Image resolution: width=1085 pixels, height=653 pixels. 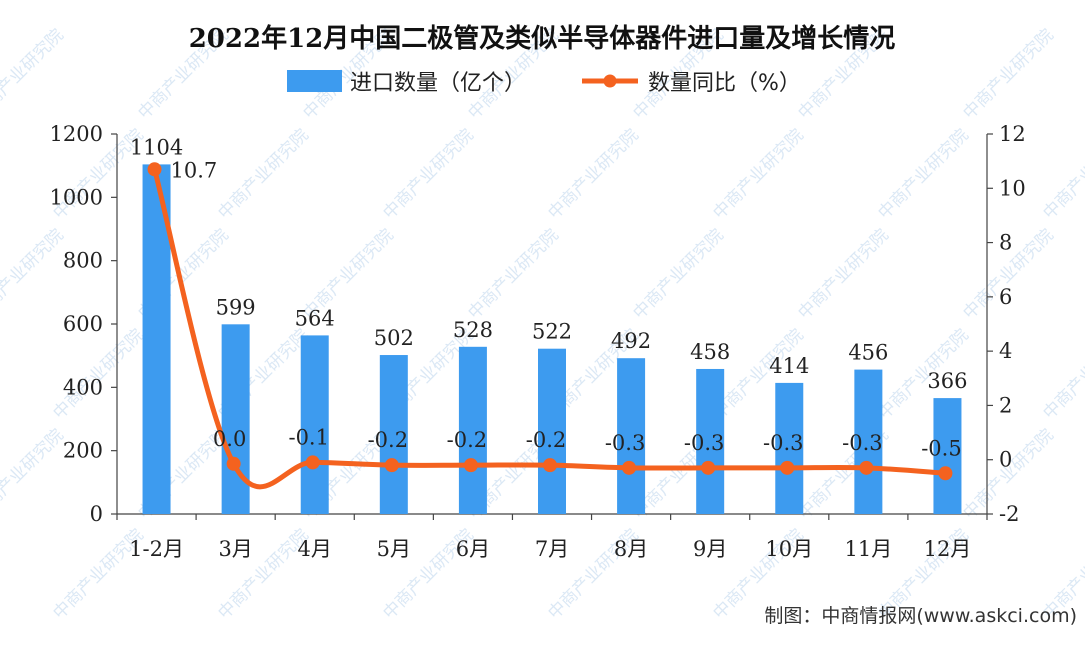 What do you see at coordinates (868, 549) in the screenshot?
I see `x-tick-label: 11月` at bounding box center [868, 549].